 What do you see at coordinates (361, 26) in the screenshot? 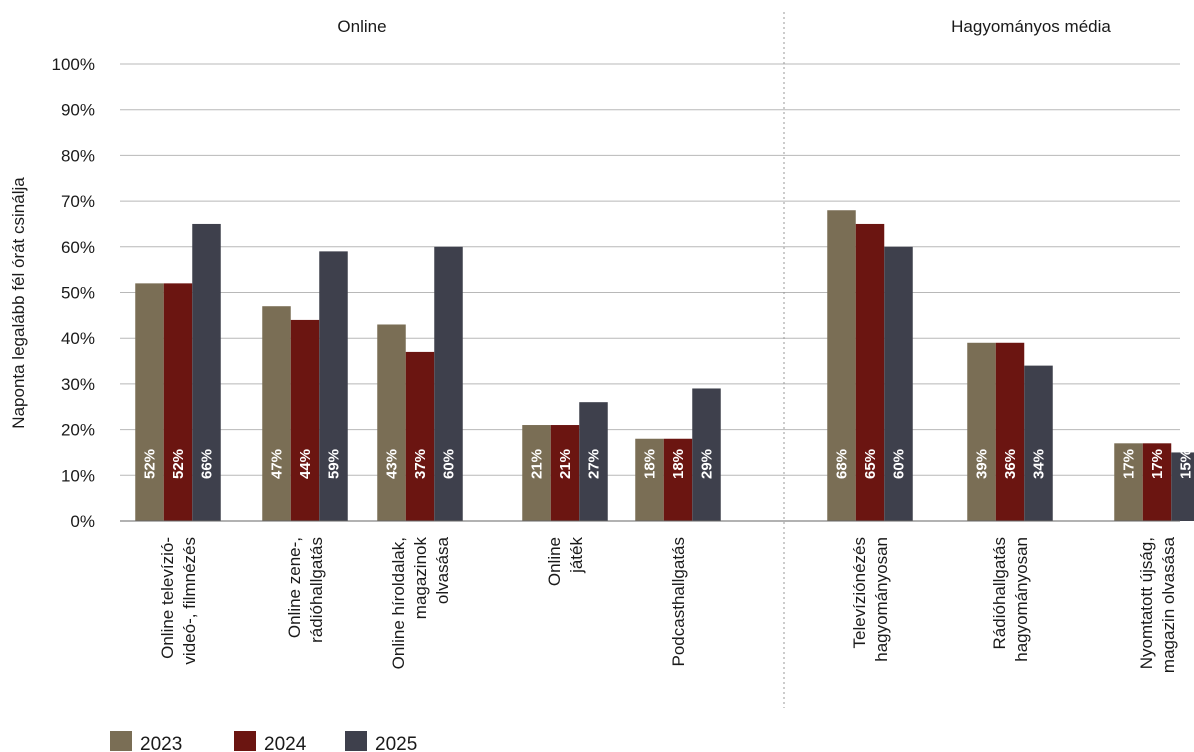
I see `group-label: Online` at bounding box center [361, 26].